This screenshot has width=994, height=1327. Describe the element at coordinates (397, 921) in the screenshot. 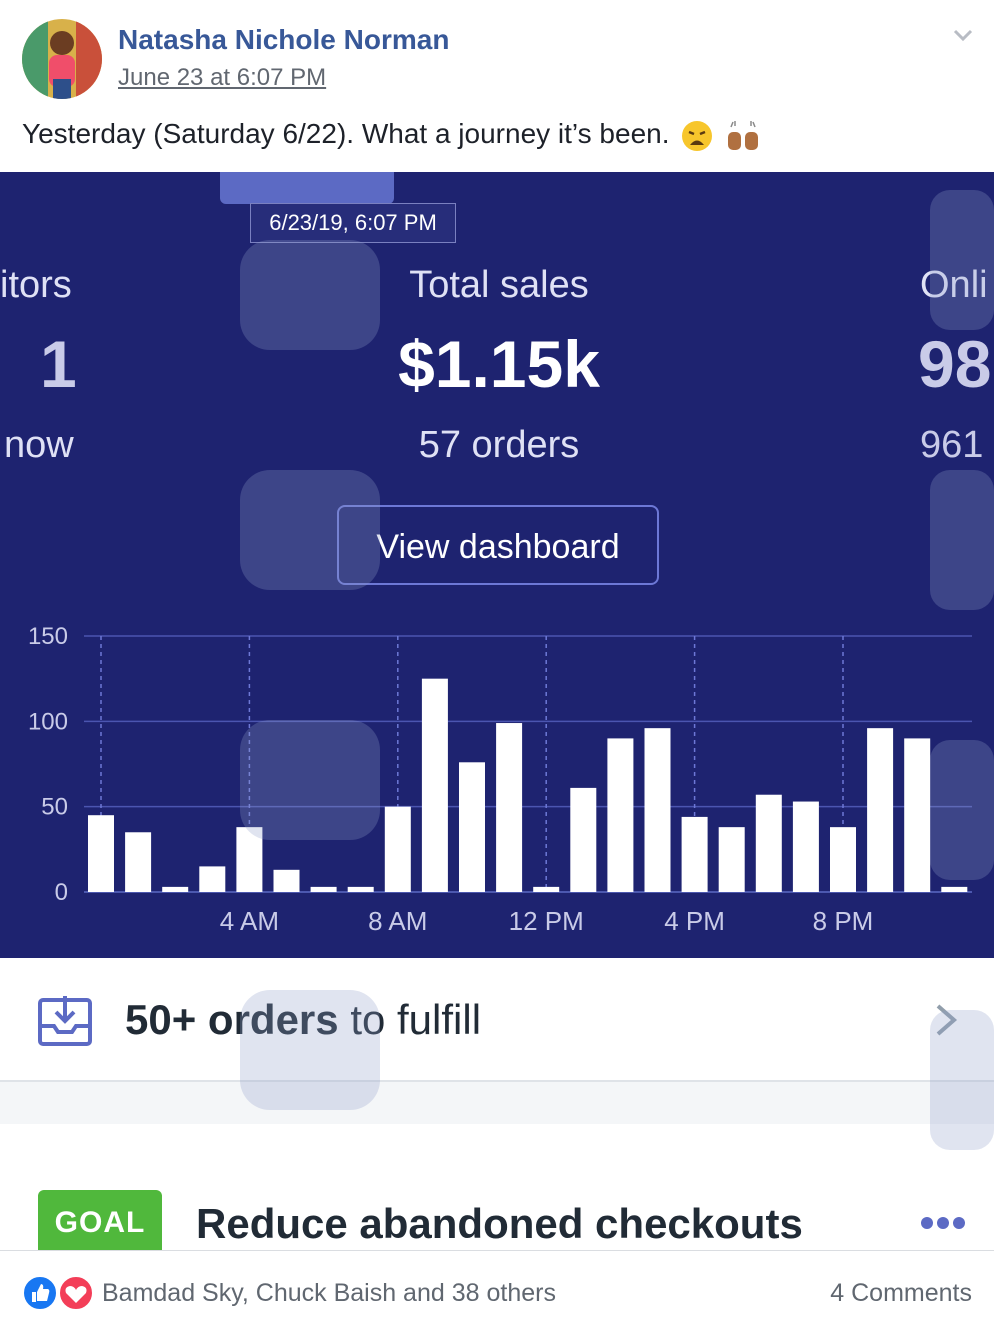

I see `x-tick-label: 8 AM` at that location.